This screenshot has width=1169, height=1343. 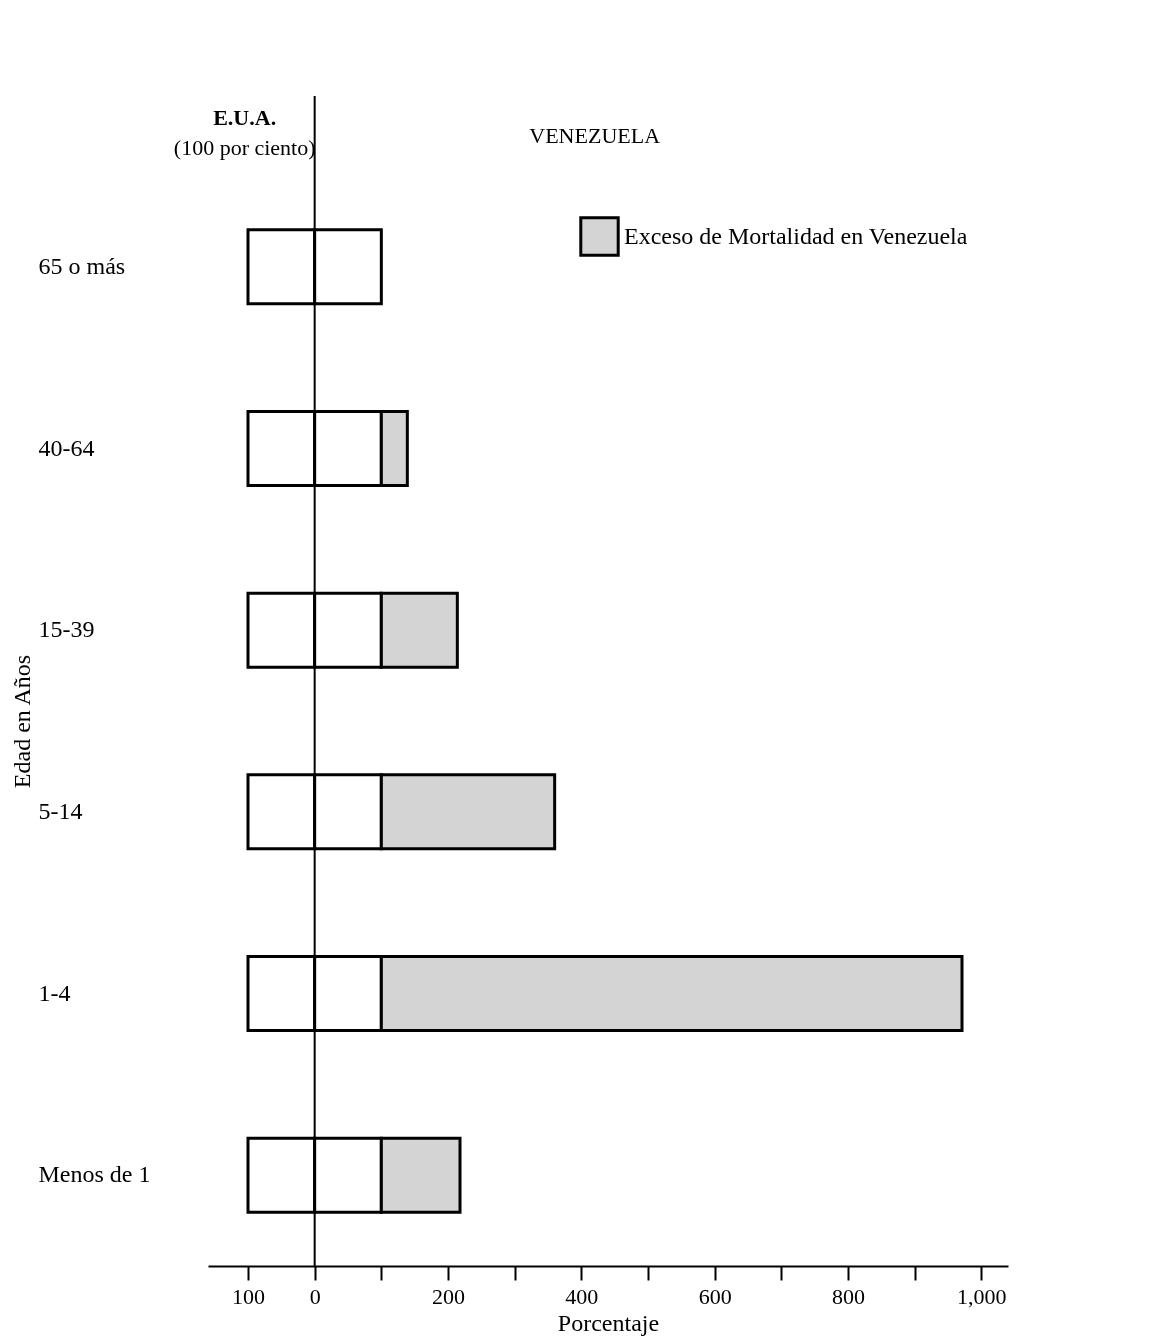 I want to click on y-tick-label: Menos de 1, so click(x=94, y=1174).